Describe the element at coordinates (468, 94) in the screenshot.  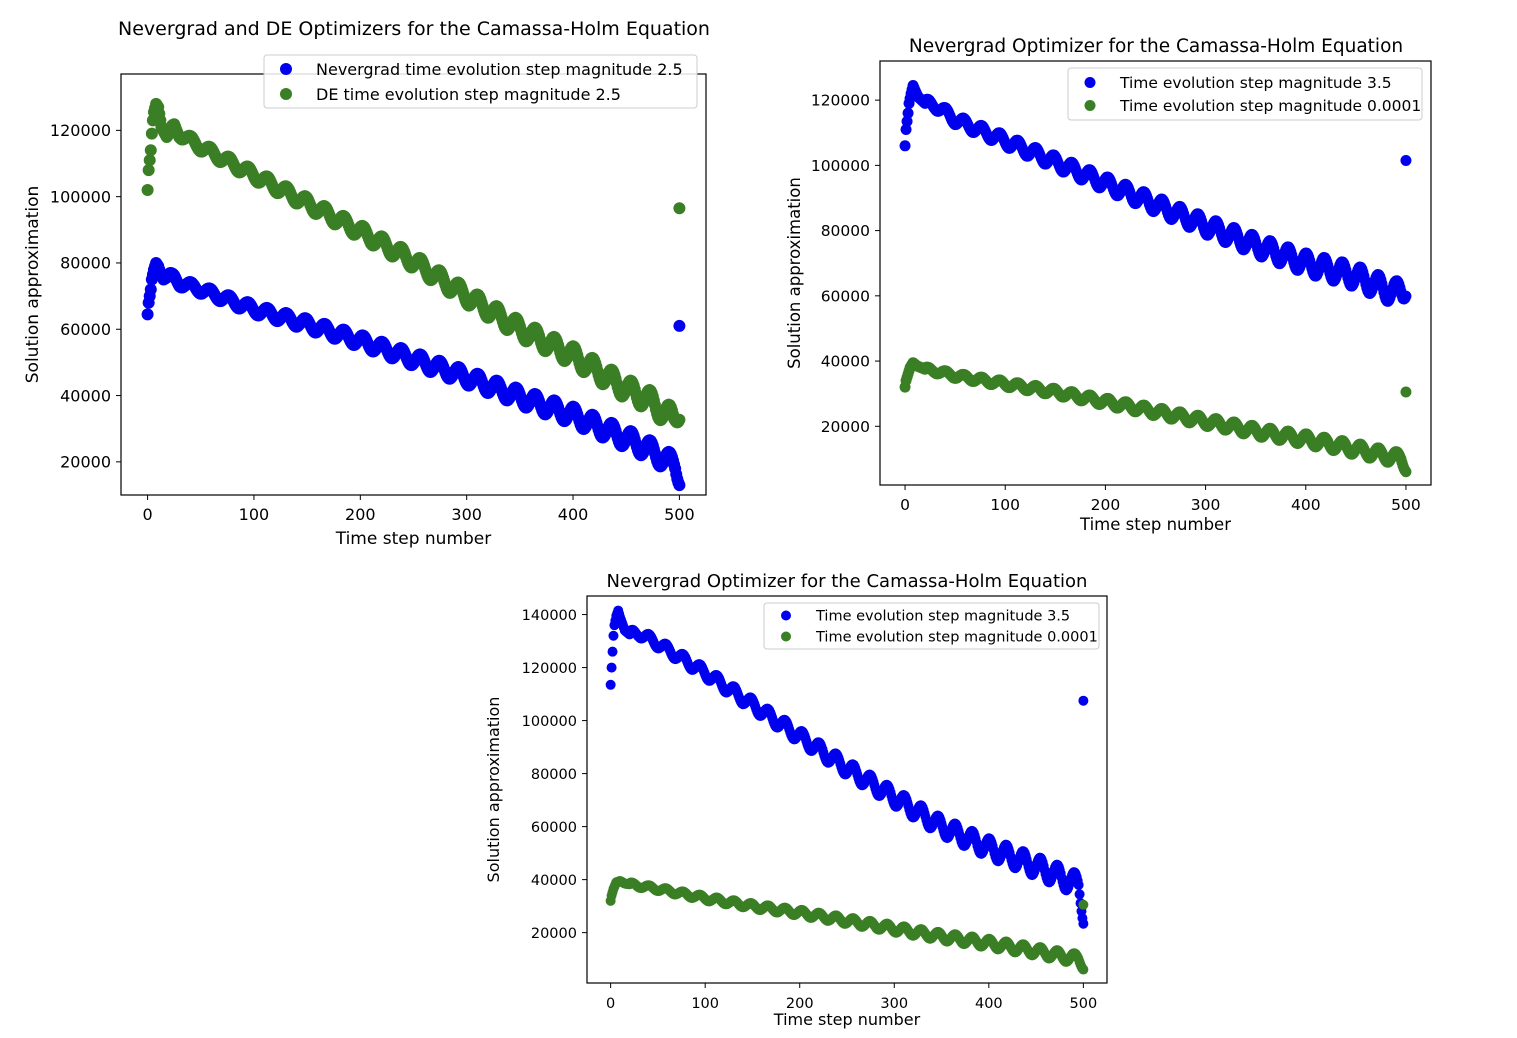
I see `legend-entry-label: DE time evolution step magnitude 2.5` at that location.